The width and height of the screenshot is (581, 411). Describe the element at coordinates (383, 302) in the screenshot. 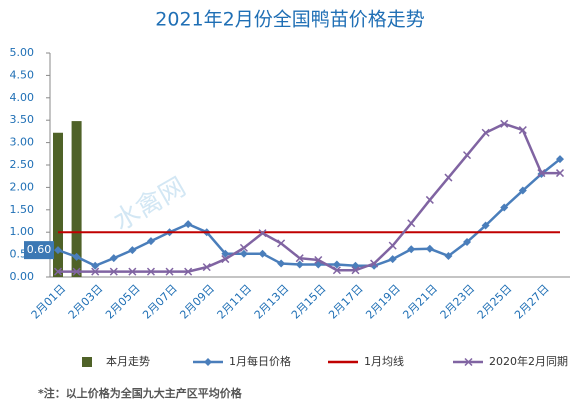

I see `x-tick-label: 2月19日` at that location.